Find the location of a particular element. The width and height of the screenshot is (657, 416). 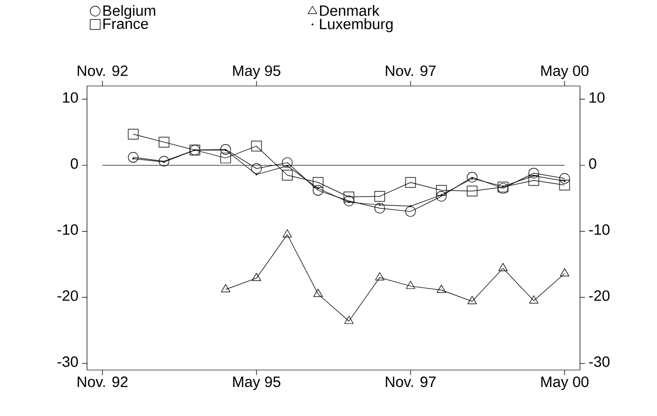

x-tick-label: May 95 is located at coordinates (256, 383).